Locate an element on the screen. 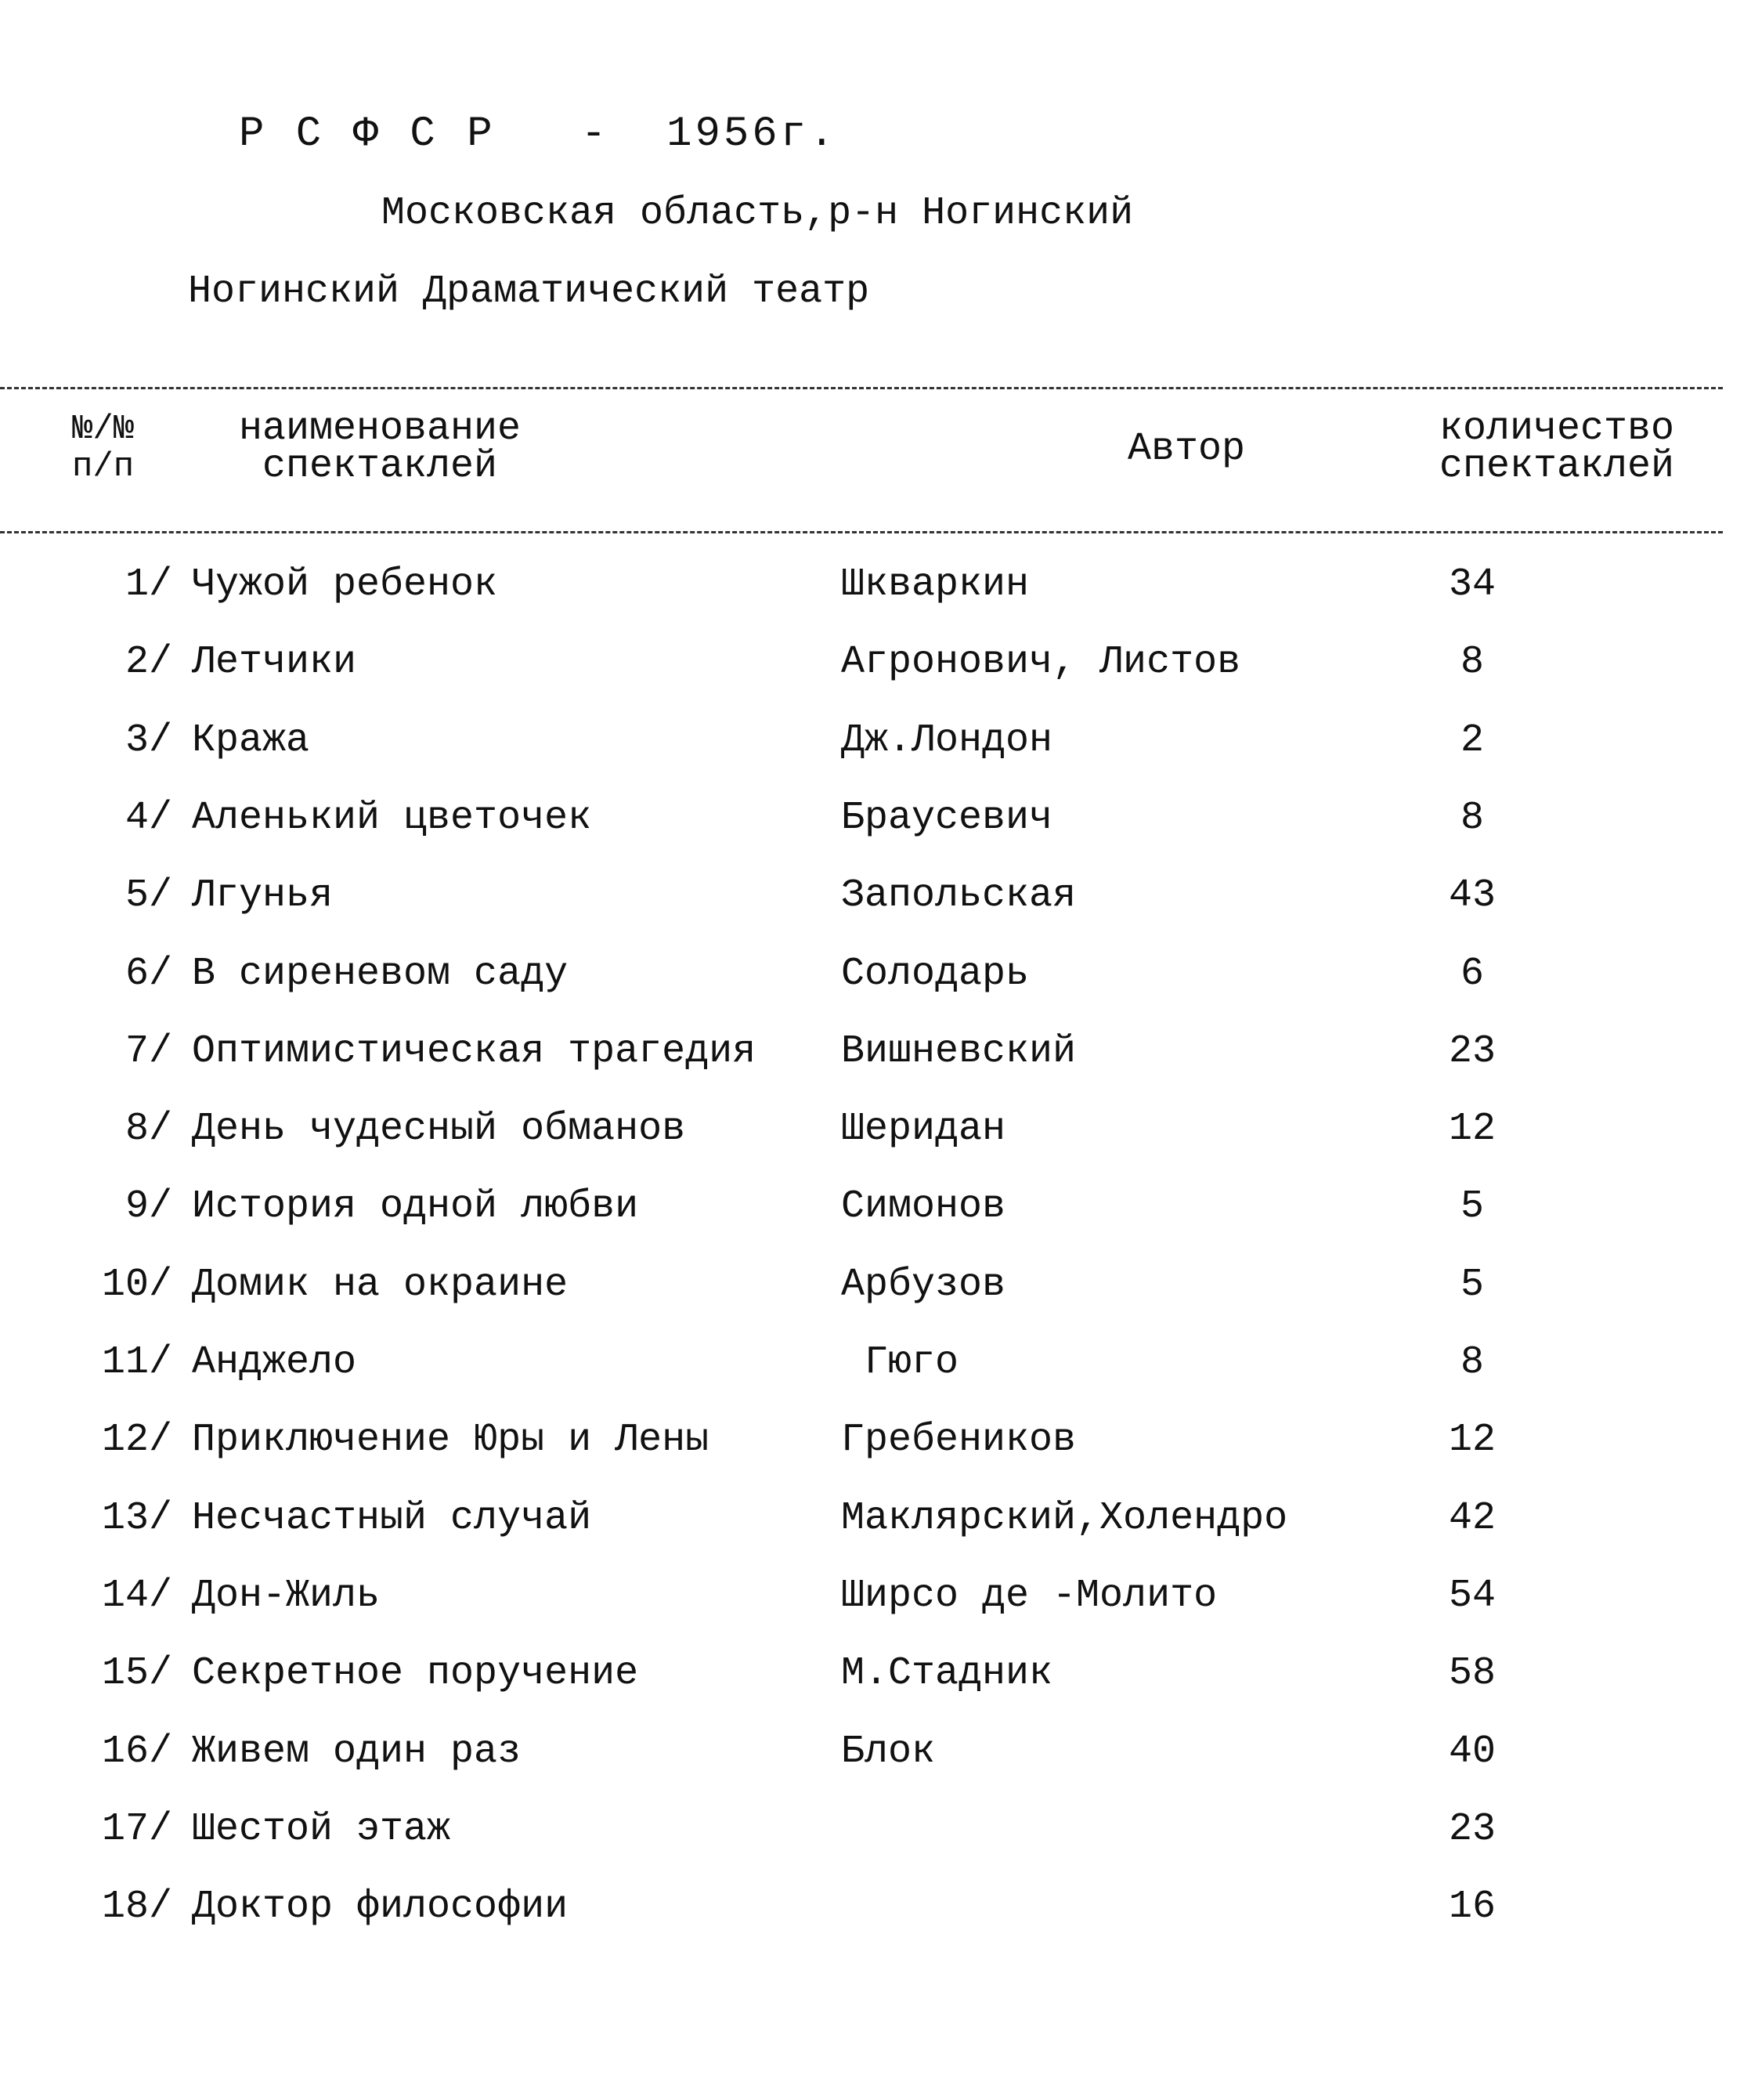 The width and height of the screenshot is (1751, 2100). play-author: Арбузов is located at coordinates (924, 1284).